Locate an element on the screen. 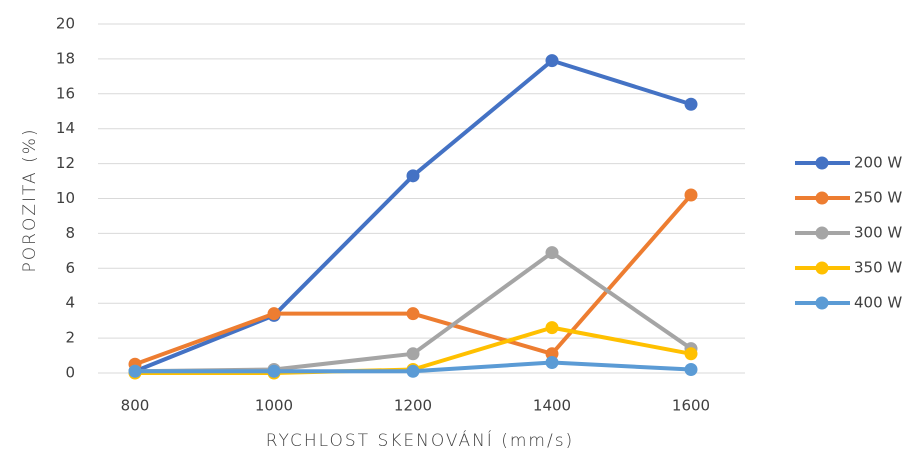  x-tick-label: 800 is located at coordinates (135, 406).